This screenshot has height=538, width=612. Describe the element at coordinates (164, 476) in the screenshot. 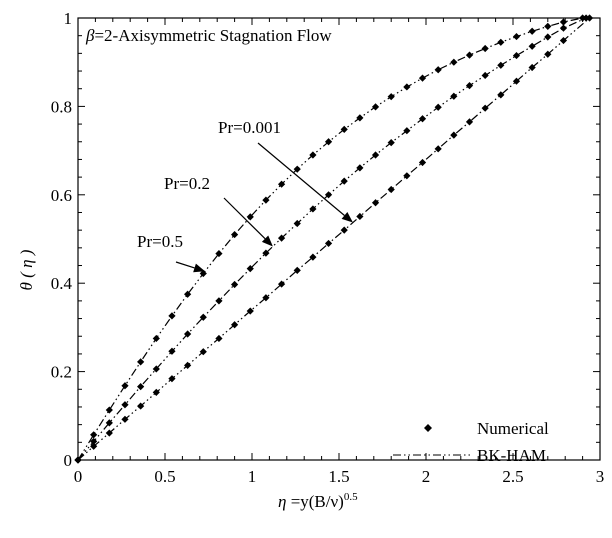

I see `x-tick-label: 0.5` at that location.